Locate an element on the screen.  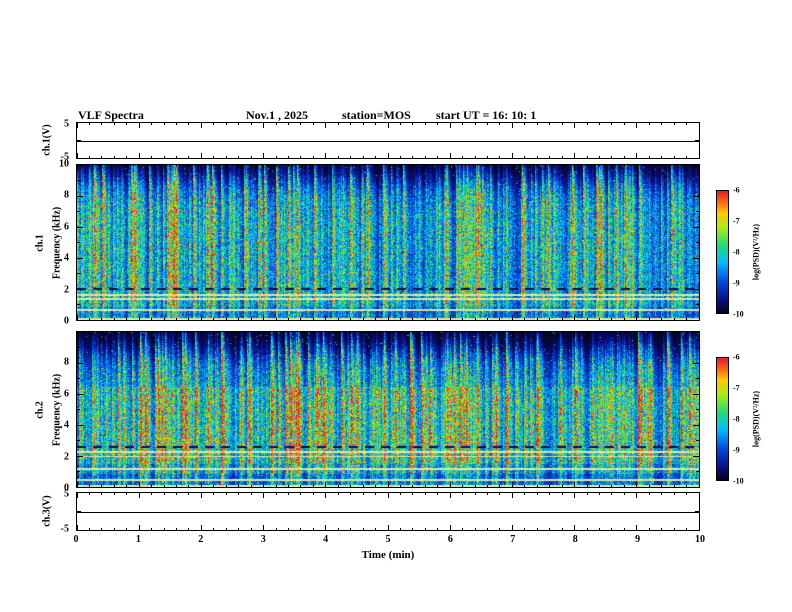
ch1-y-tick-label: 0 is located at coordinates (66, 321).